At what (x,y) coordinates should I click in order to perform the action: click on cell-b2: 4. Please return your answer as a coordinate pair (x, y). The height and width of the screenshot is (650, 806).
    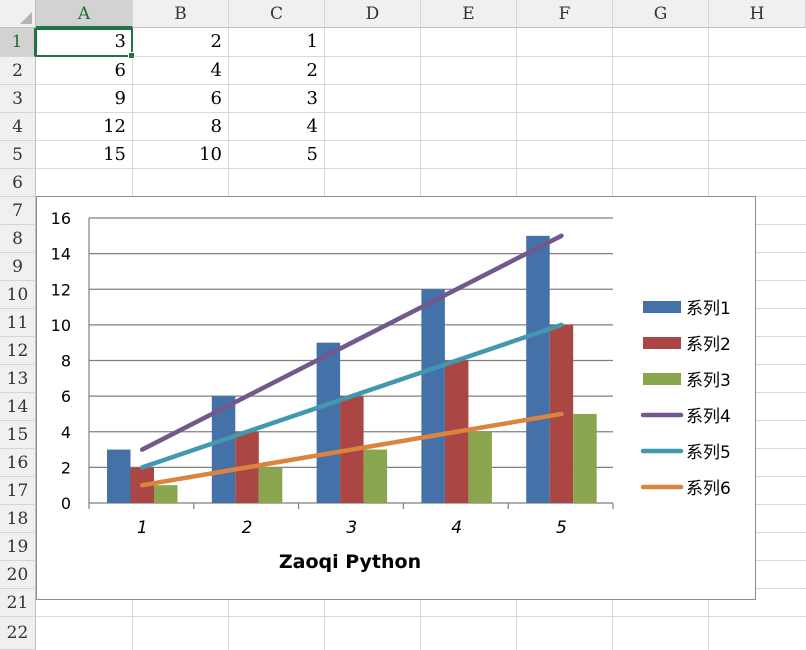
    Looking at the image, I should click on (216, 70).